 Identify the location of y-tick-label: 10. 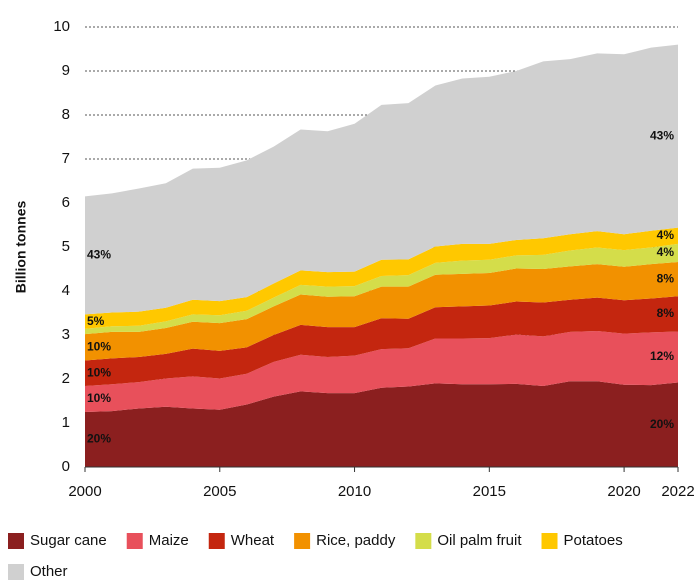
(61, 26).